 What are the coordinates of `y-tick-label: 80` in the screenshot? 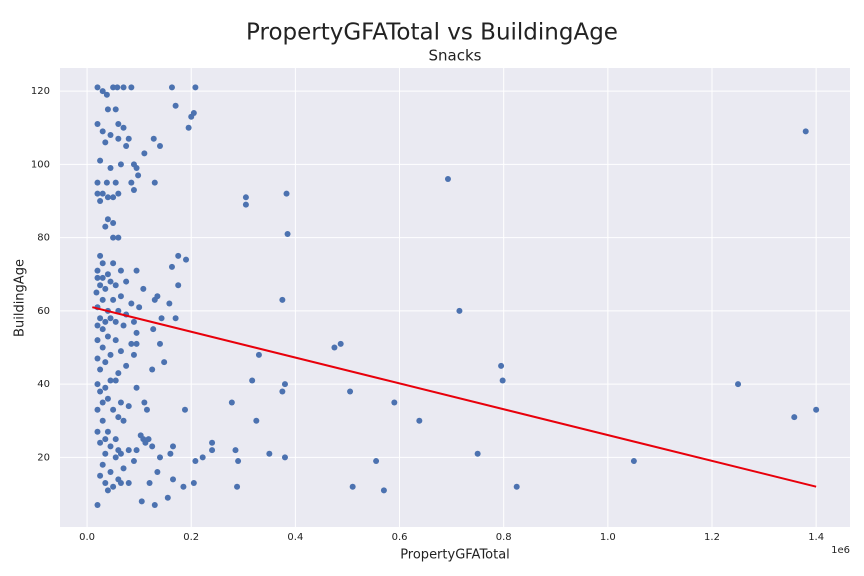 It's located at (43, 238).